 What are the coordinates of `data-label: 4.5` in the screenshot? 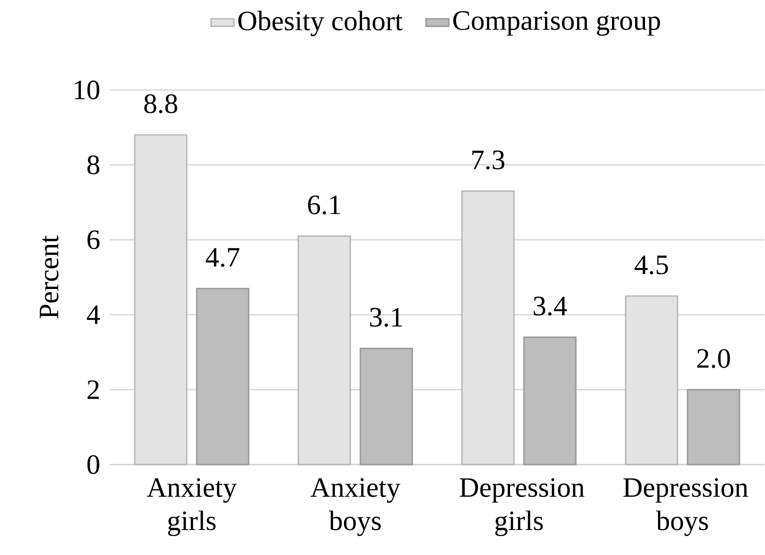 It's located at (651, 265).